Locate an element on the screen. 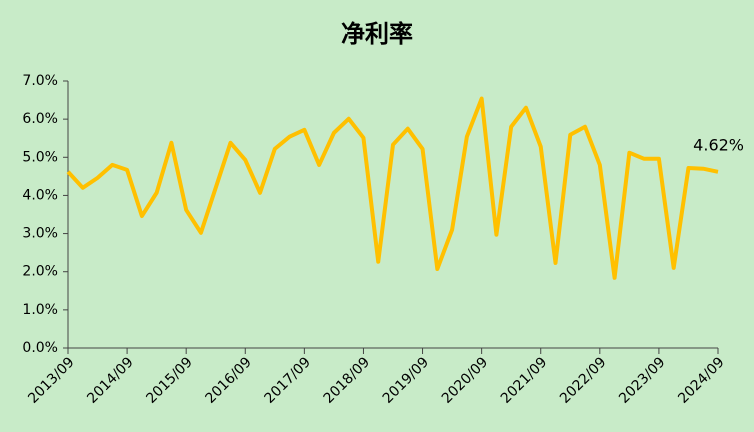  y-tick-label: 1.0% is located at coordinates (40, 310).